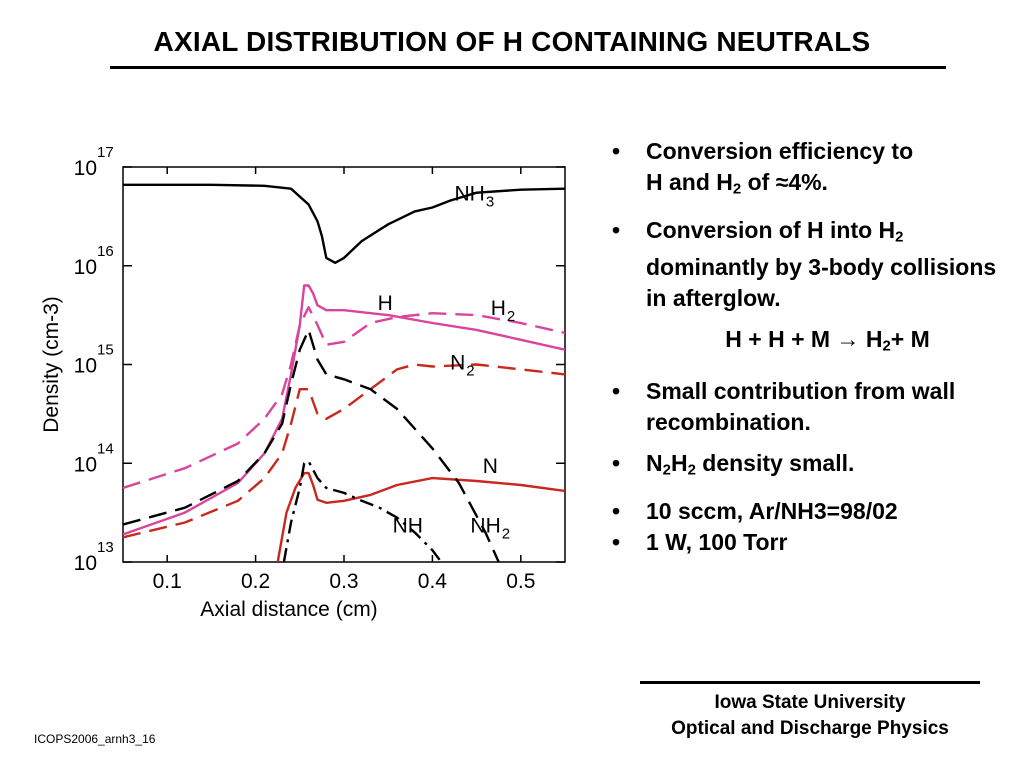 The height and width of the screenshot is (768, 1024). I want to click on bullet-flow-conditions: • 10 sccm, Ar/NH3=98/02, so click(809, 511).